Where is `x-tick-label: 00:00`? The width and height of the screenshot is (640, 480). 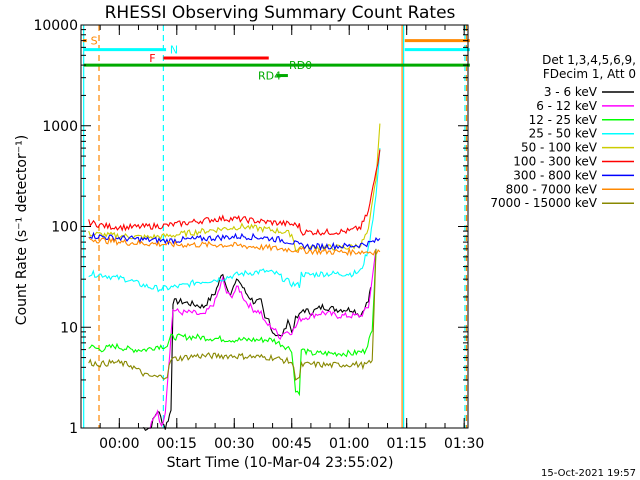 x-tick-label: 00:00 is located at coordinates (119, 444).